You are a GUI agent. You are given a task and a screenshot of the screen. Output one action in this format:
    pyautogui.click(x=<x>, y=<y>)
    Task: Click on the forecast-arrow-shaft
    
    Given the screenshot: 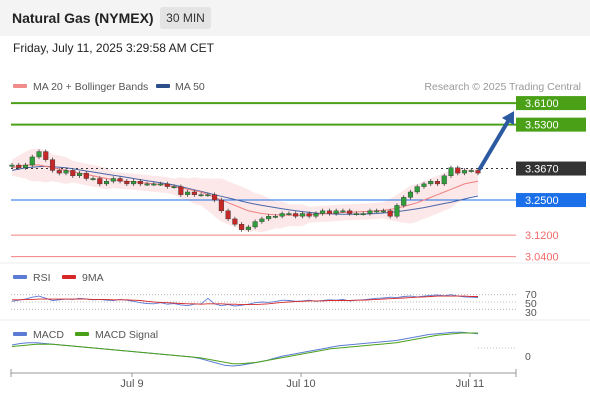 What is the action you would take?
    pyautogui.click(x=494, y=145)
    